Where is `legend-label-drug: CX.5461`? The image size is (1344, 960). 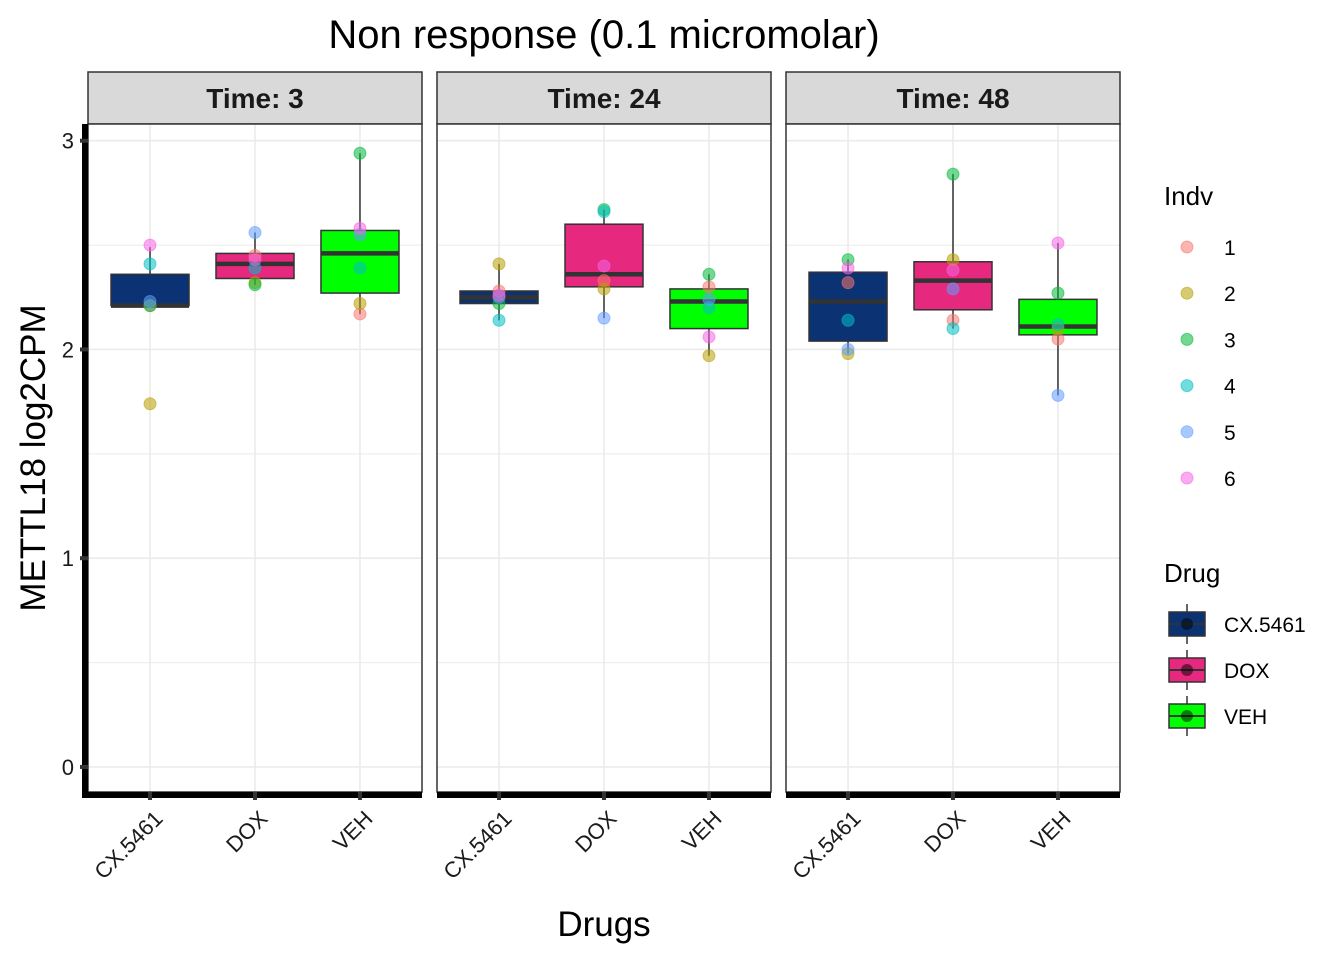 legend-label-drug: CX.5461 is located at coordinates (1265, 625).